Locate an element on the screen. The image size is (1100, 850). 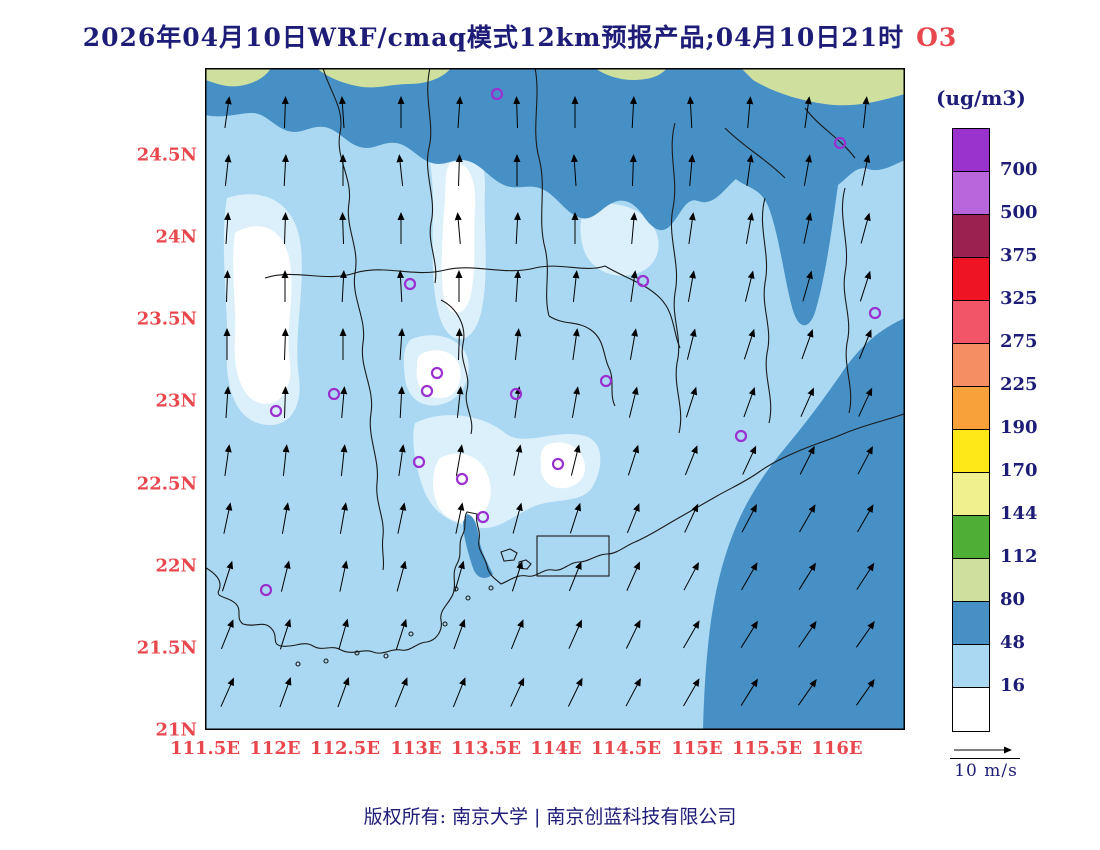
legend-tick-label: 48 is located at coordinates (1013, 642).